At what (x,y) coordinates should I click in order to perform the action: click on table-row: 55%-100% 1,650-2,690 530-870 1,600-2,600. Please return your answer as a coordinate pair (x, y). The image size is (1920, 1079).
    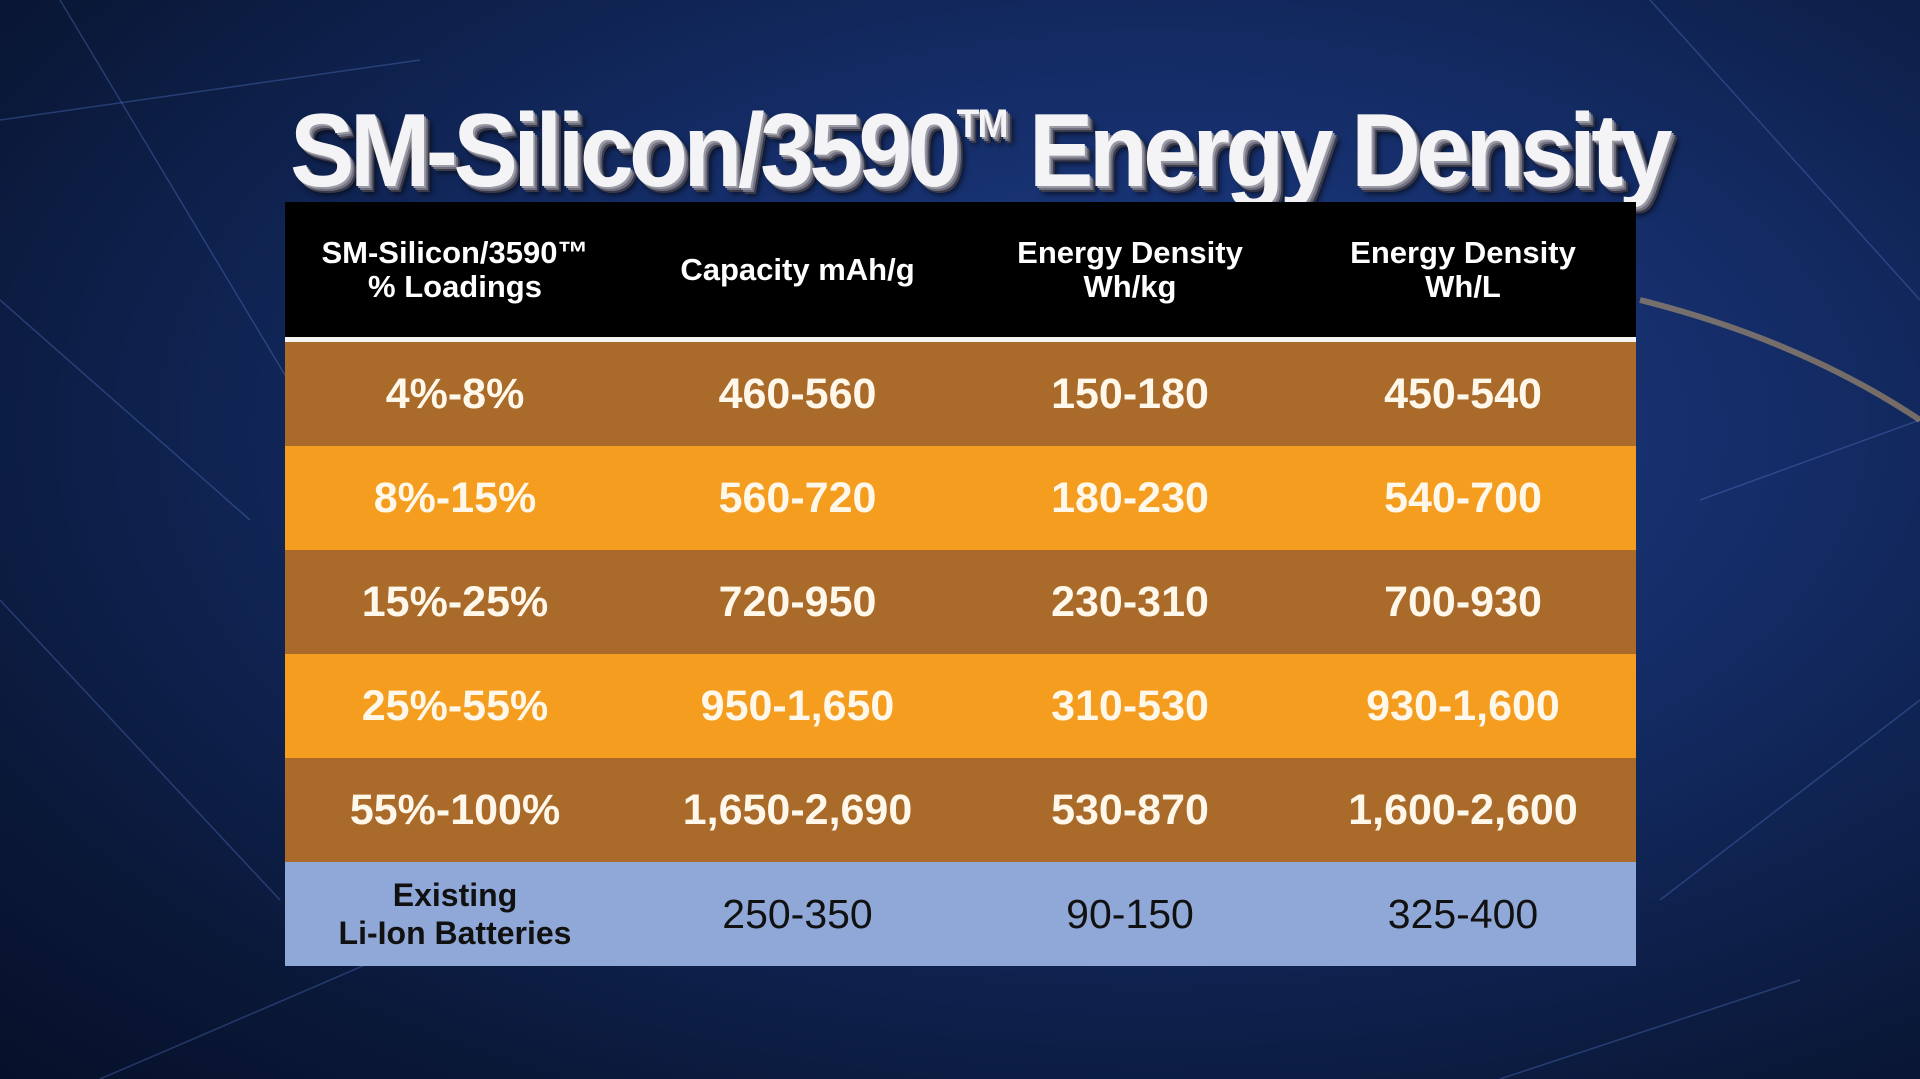
    Looking at the image, I should click on (960, 810).